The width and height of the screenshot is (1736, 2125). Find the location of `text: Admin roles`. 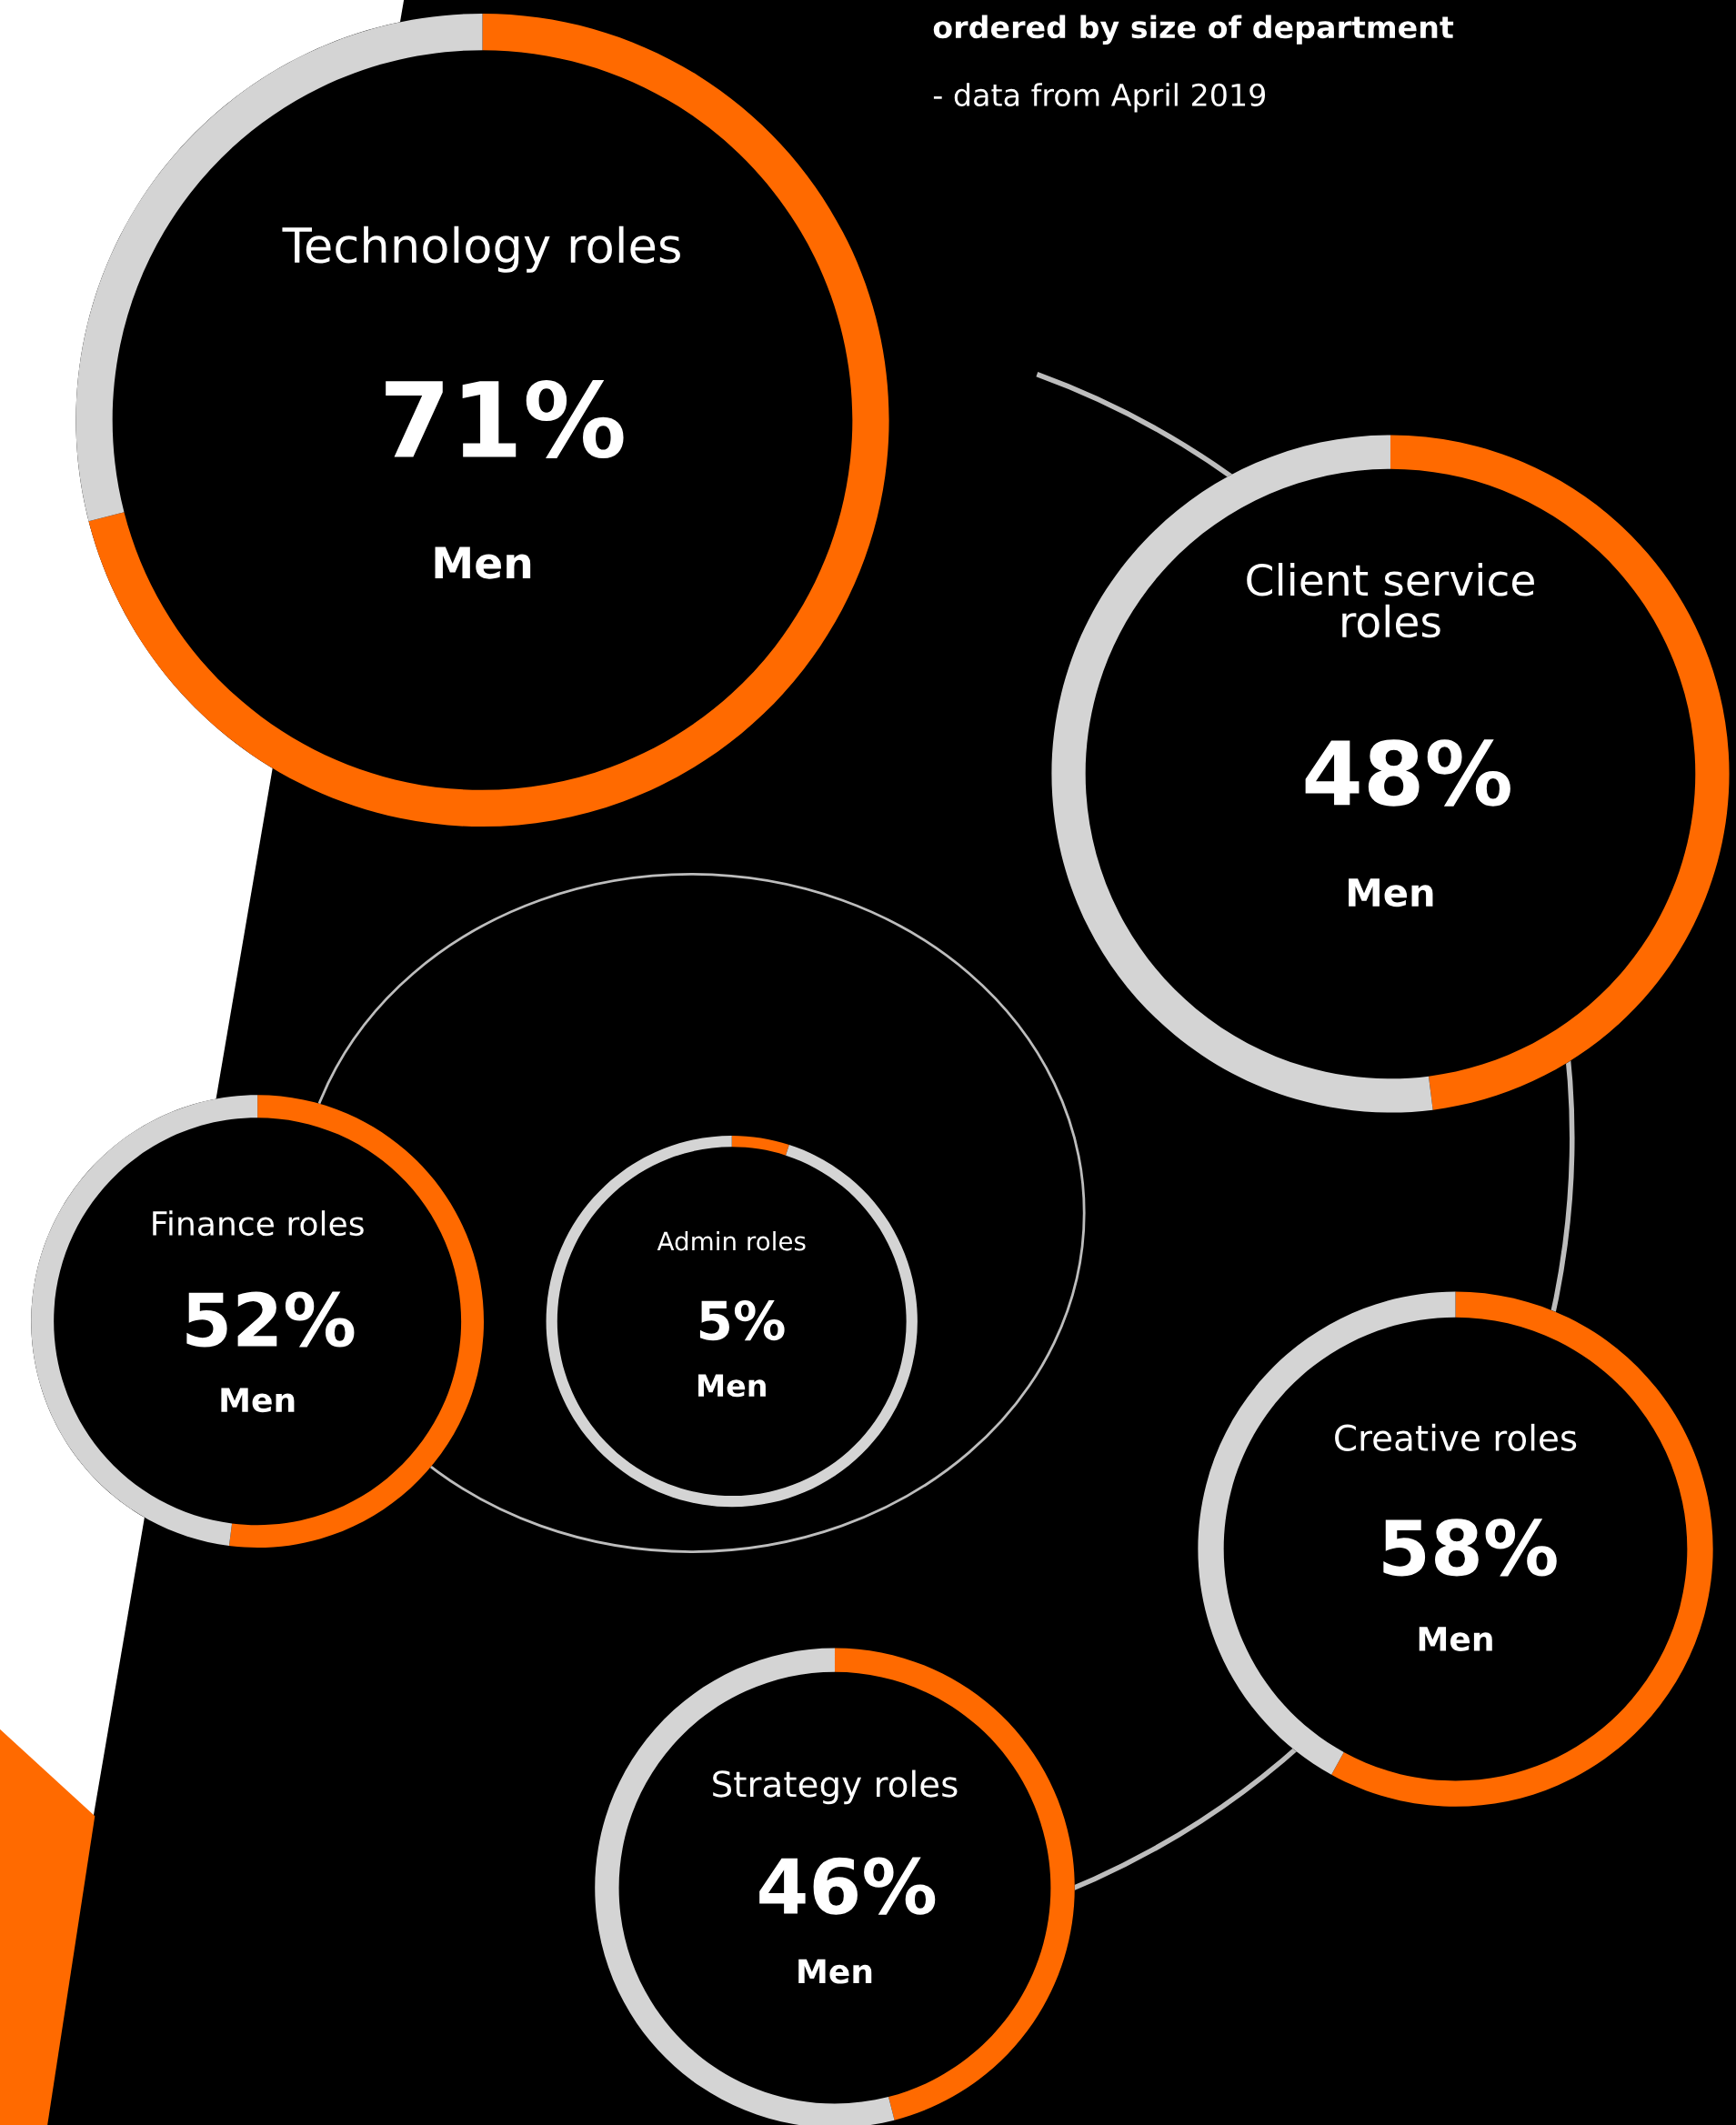

text: Admin roles is located at coordinates (731, 1240).